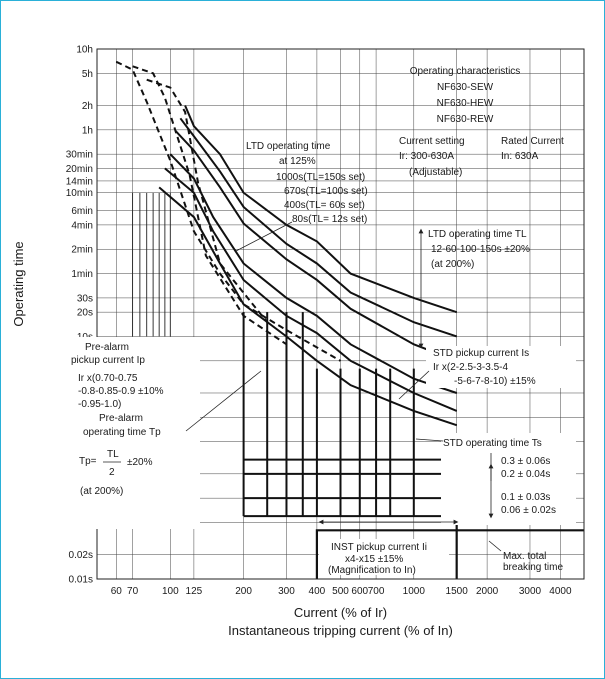 This screenshot has height=679, width=605. I want to click on chart-title-line-4: NF630-REW, so click(465, 119).